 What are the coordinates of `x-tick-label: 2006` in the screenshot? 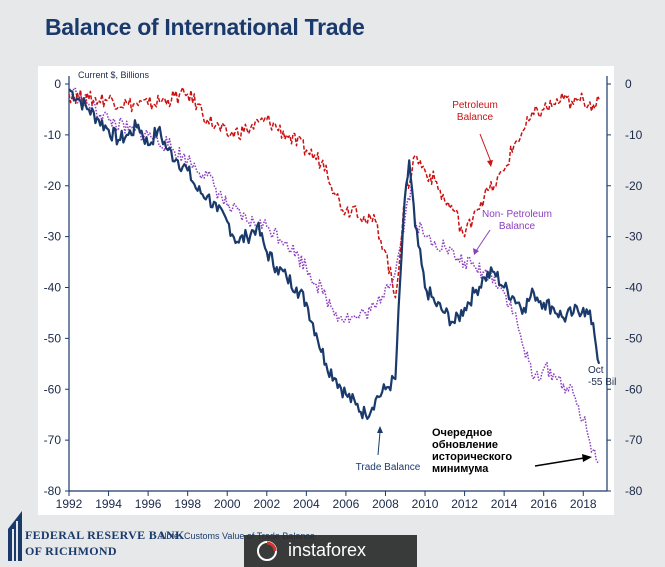 It's located at (346, 504).